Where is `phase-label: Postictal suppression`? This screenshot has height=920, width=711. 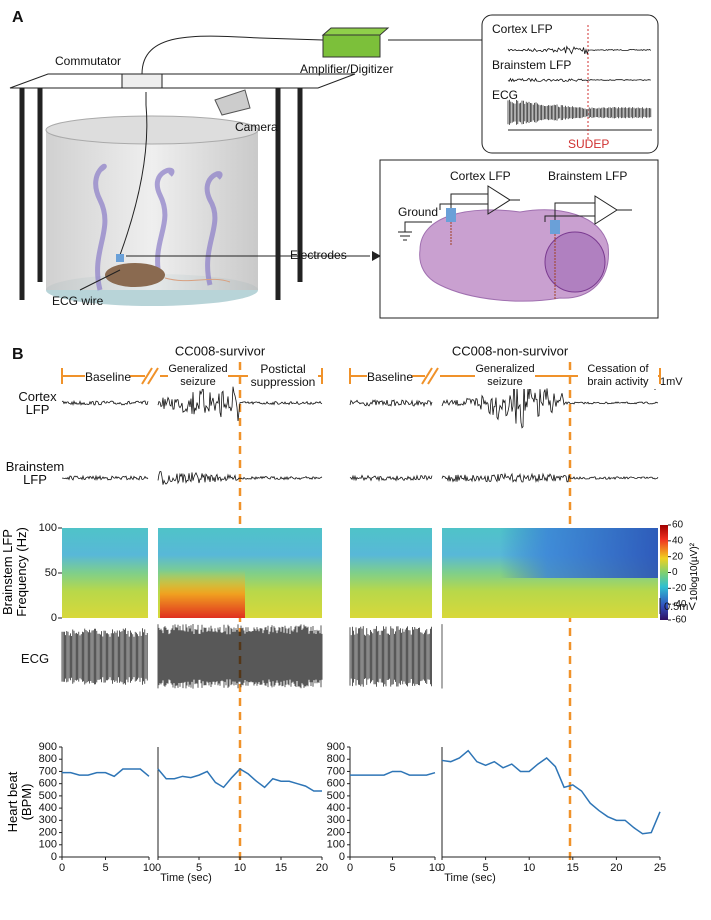 phase-label: Postictal suppression is located at coordinates (283, 376).